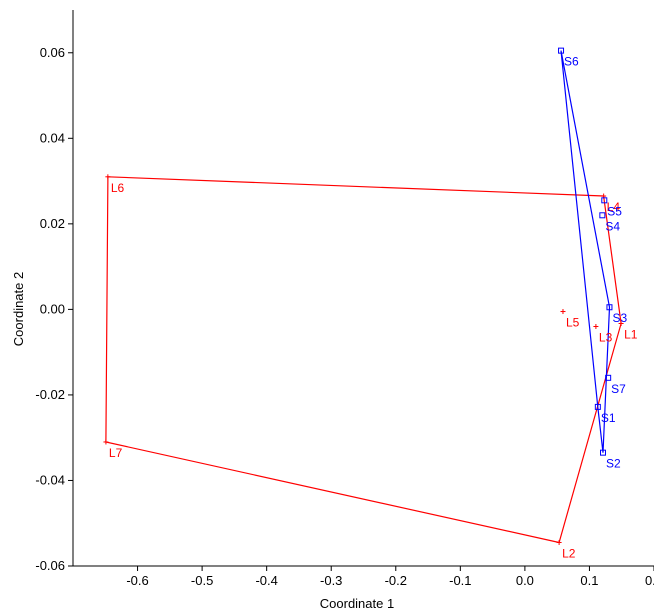  I want to click on x-tick-label: -0.1, so click(460, 580).